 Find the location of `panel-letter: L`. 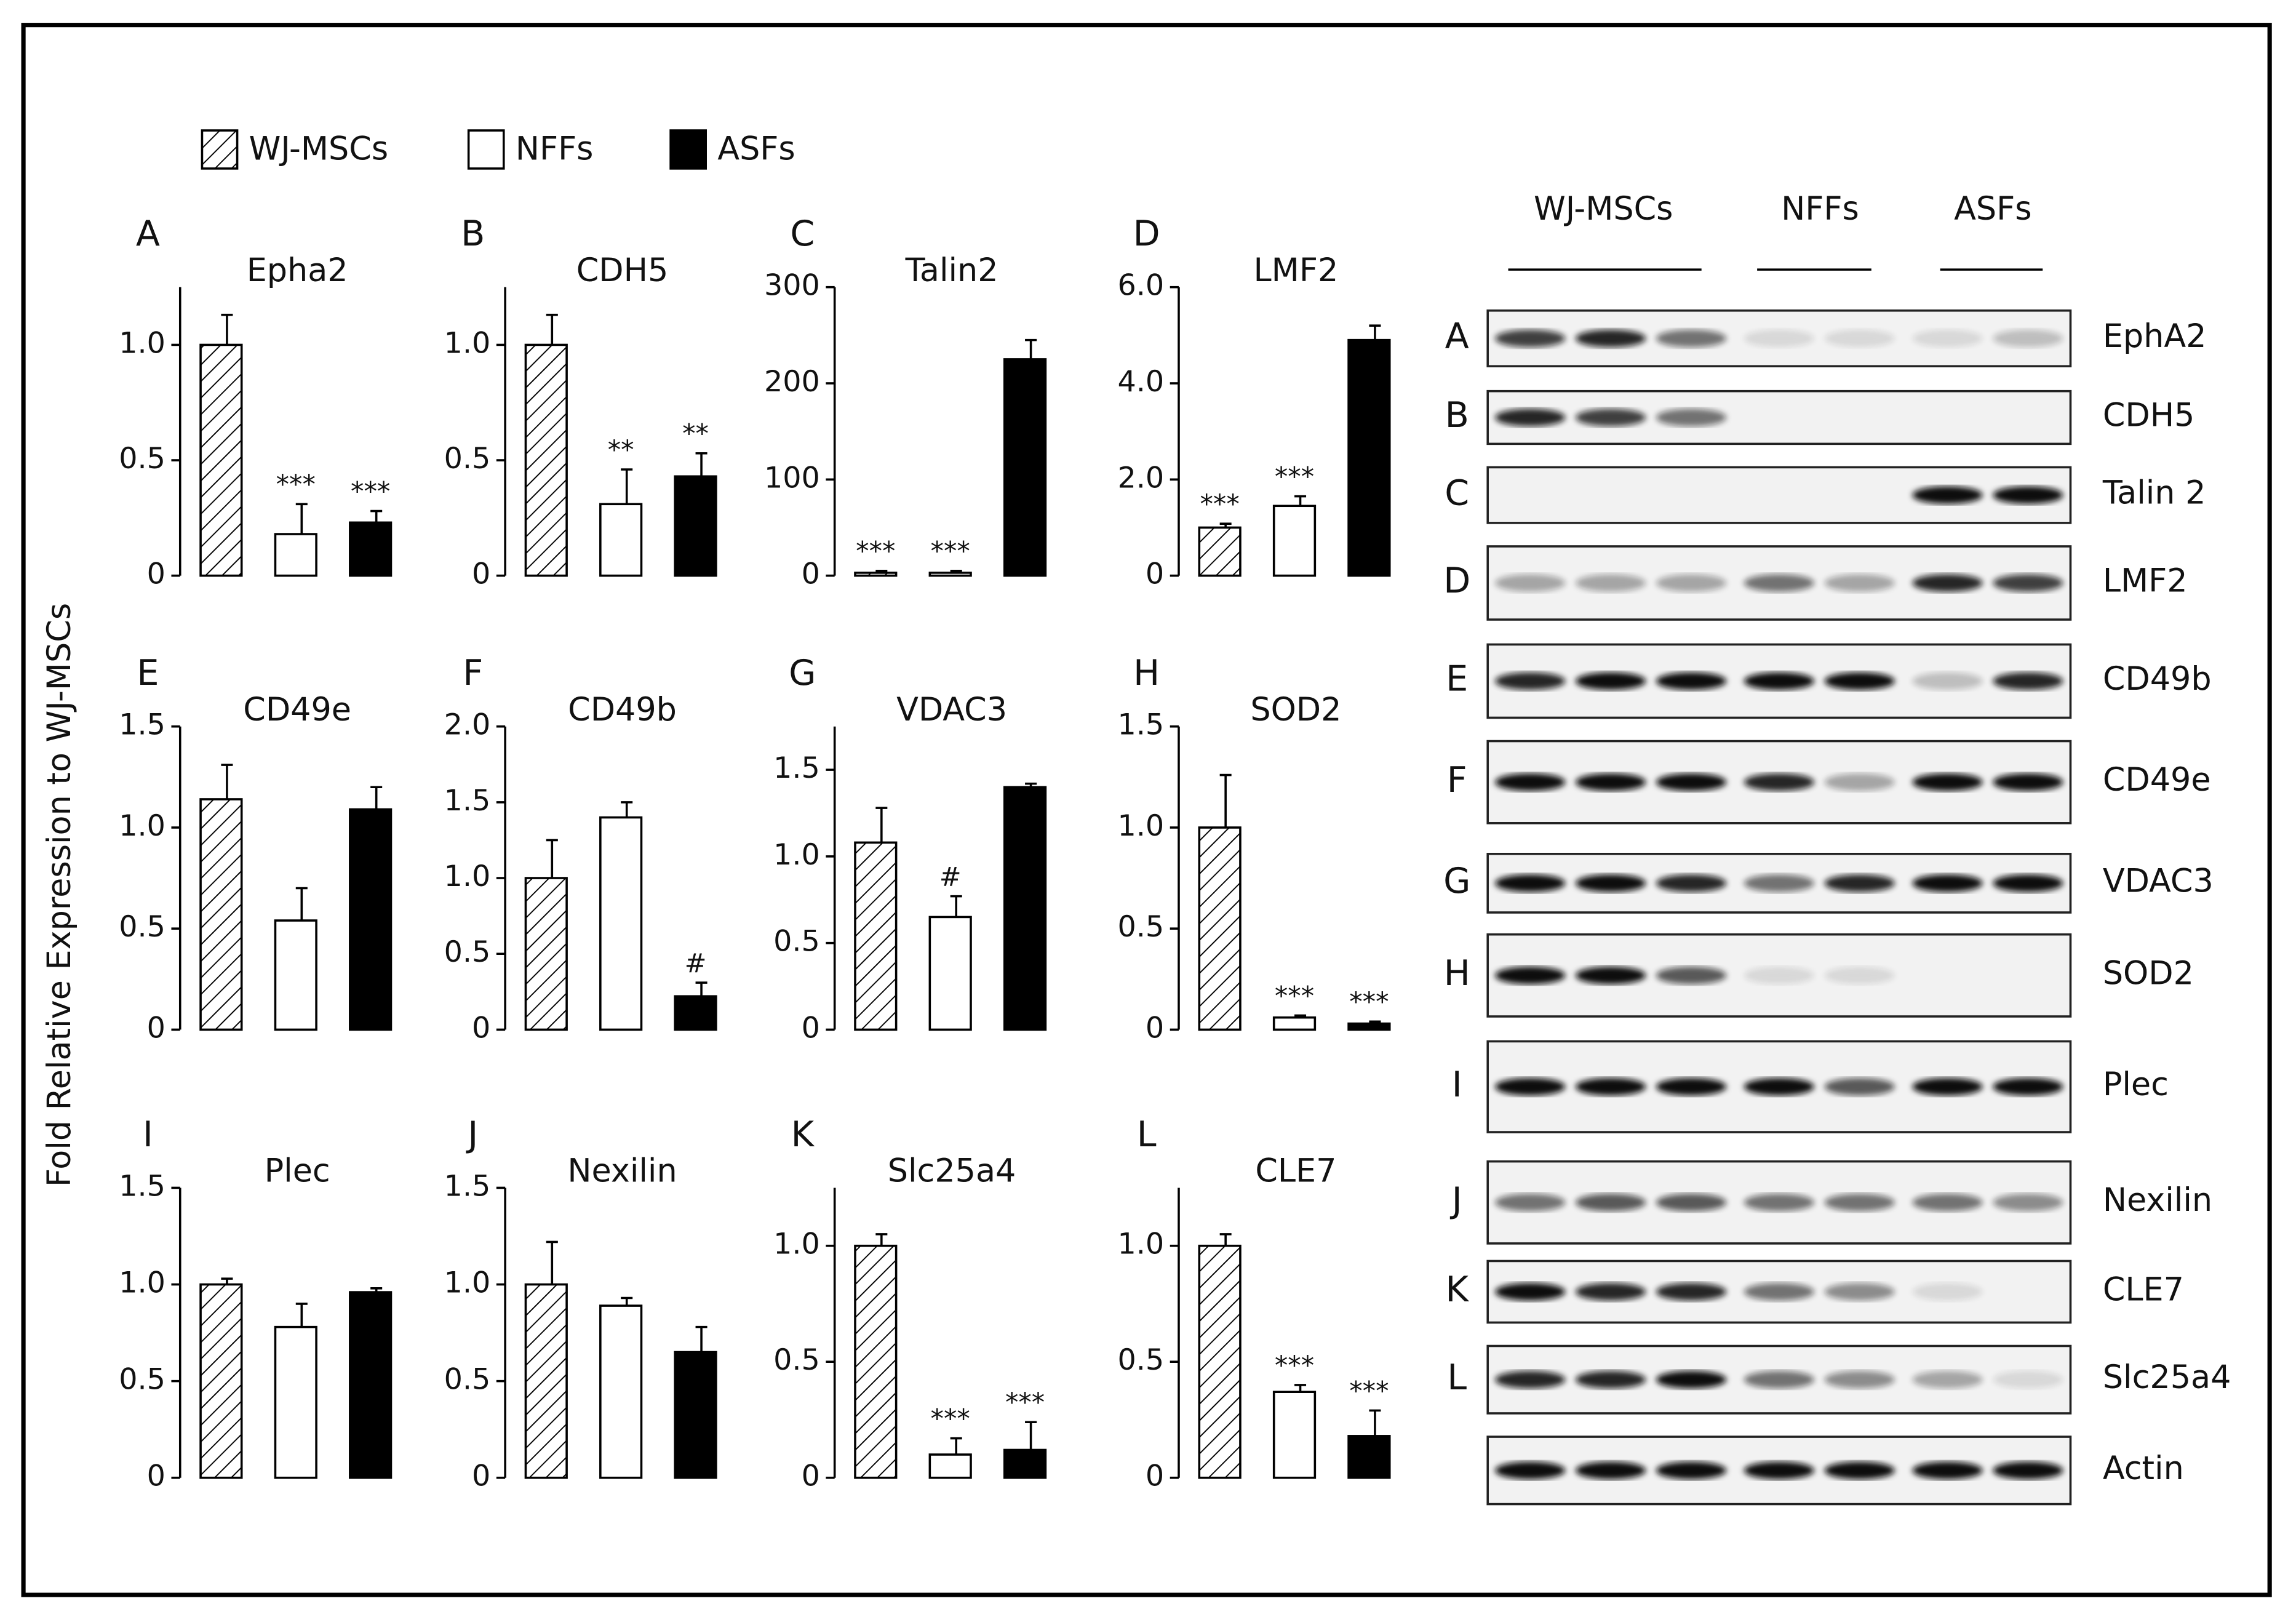

panel-letter: L is located at coordinates (1147, 1134).